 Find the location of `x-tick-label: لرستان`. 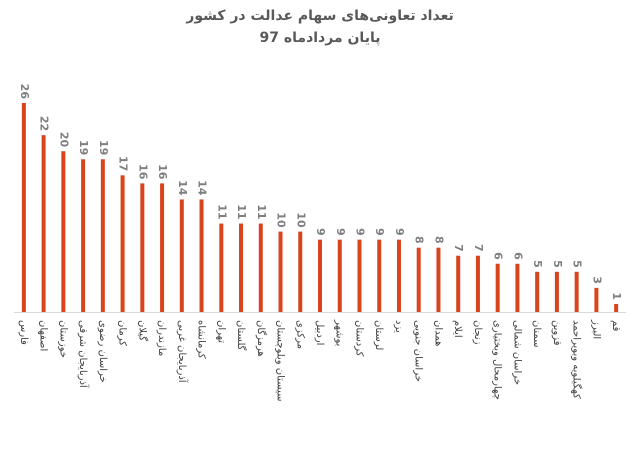

x-tick-label: لرستان is located at coordinates (378, 335).